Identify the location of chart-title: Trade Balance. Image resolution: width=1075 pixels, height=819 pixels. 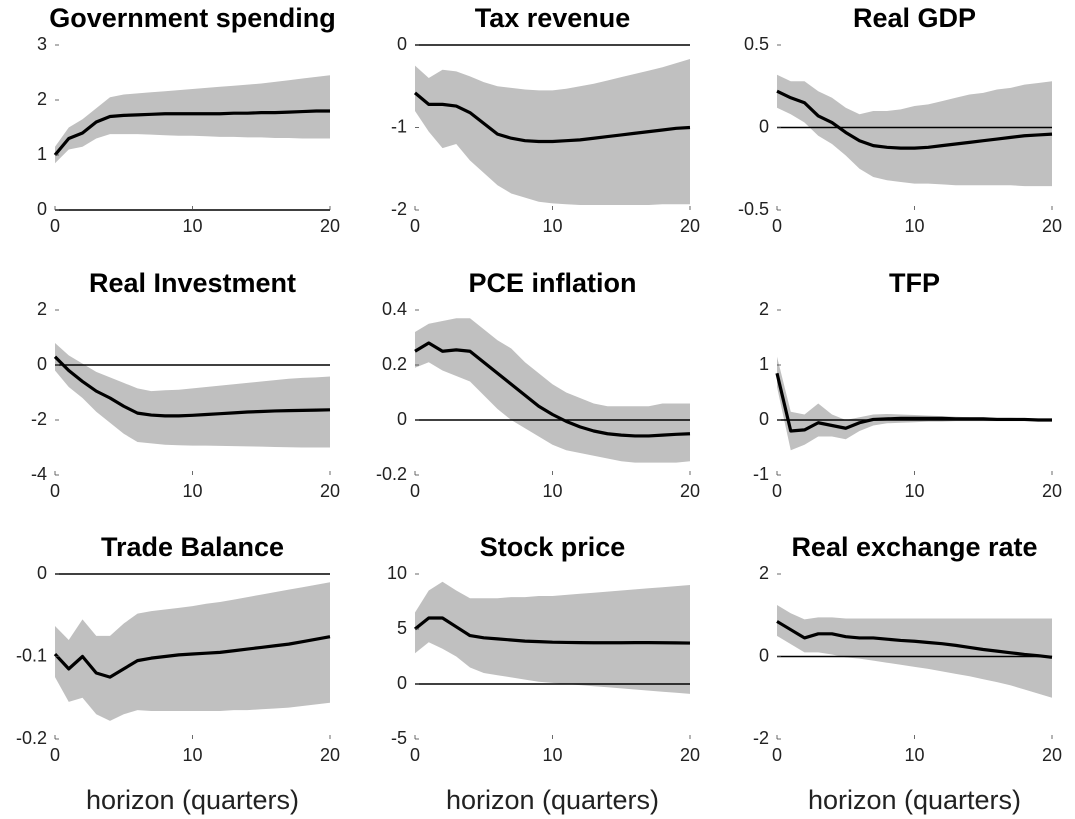
(192, 547).